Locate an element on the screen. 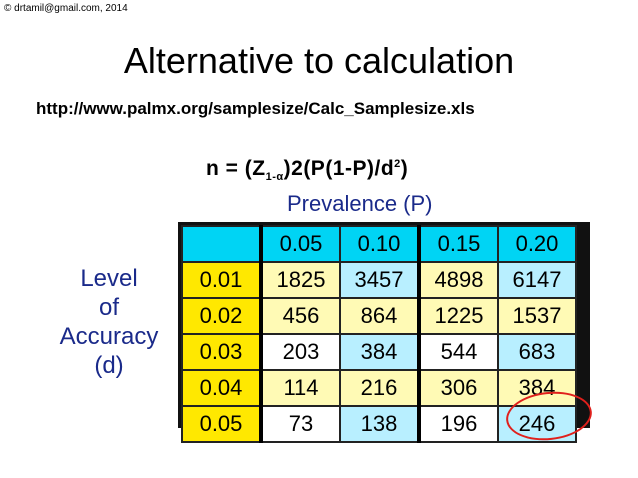 The image size is (638, 478). table-row: 0.05 73 138 196 246 is located at coordinates (379, 424).